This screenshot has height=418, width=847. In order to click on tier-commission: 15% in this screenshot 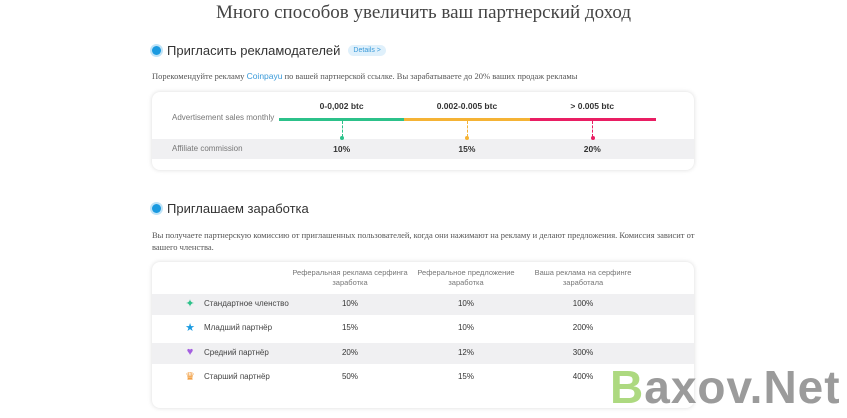, I will do `click(467, 149)`.